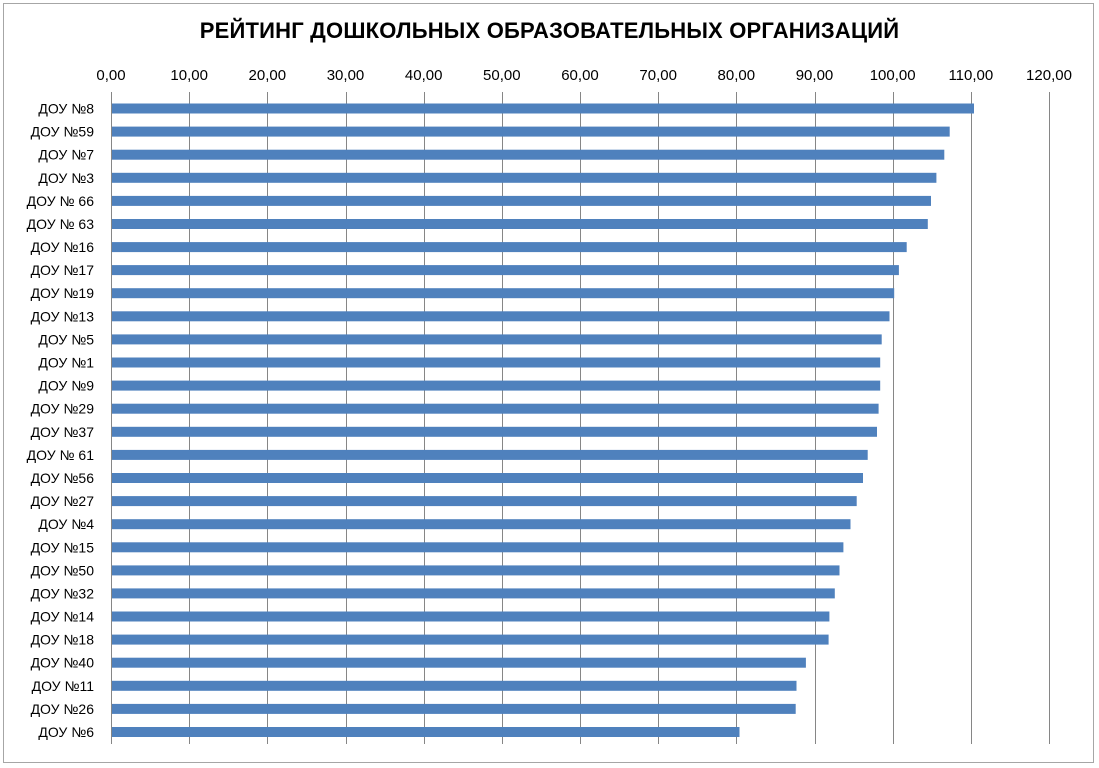 The image size is (1099, 768). What do you see at coordinates (66, 339) in the screenshot?
I see `category-label: ДОУ №5` at bounding box center [66, 339].